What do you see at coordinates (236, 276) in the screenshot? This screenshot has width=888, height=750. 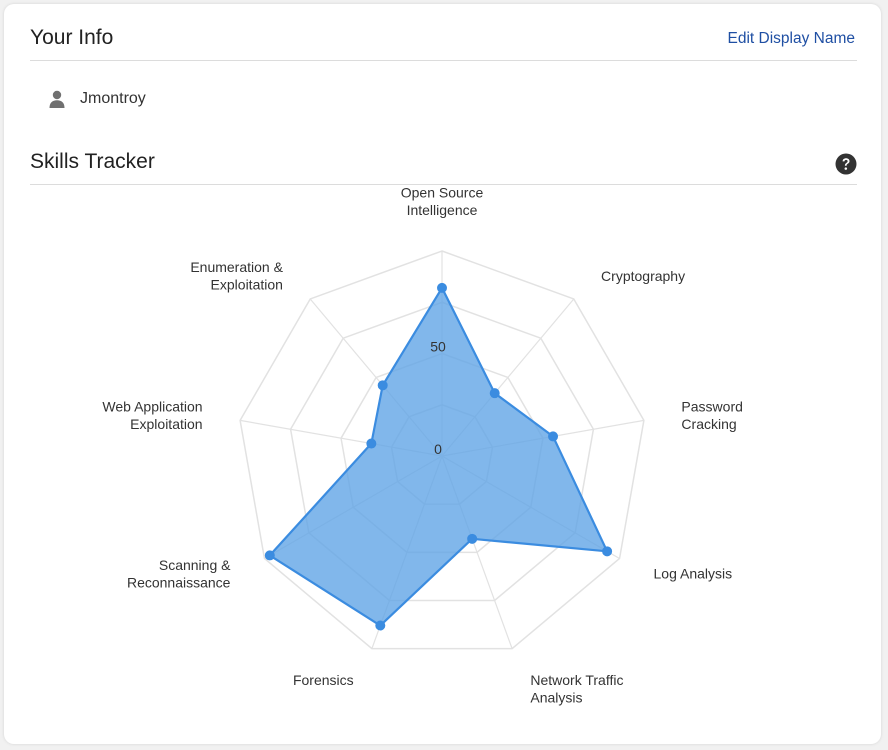 I see `category-label: Enumeration & Exploitation` at bounding box center [236, 276].